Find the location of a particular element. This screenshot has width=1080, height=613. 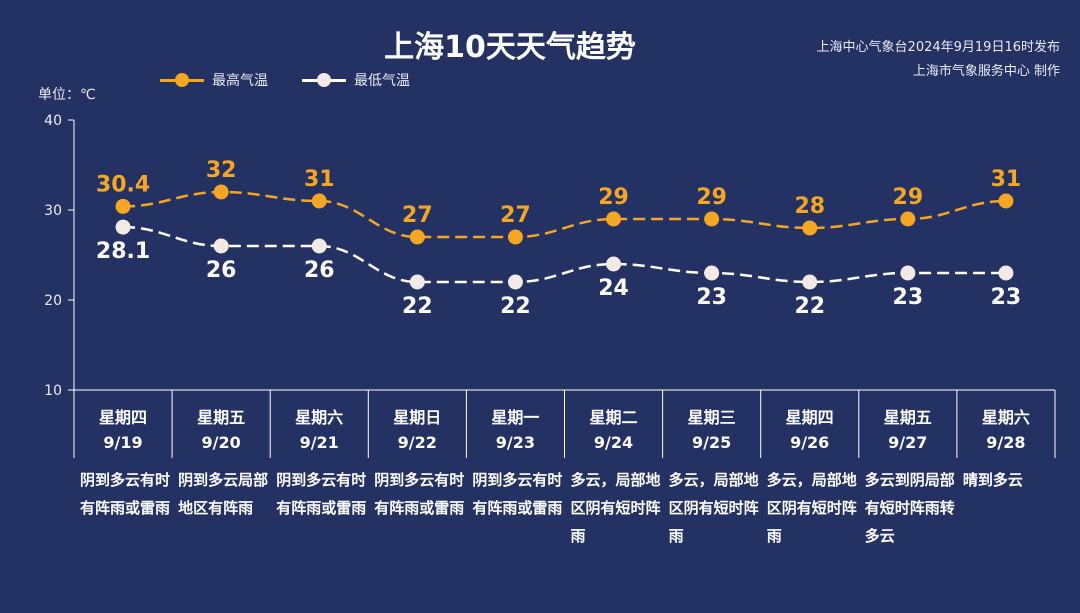

day-date: 9/28 is located at coordinates (1006, 442).